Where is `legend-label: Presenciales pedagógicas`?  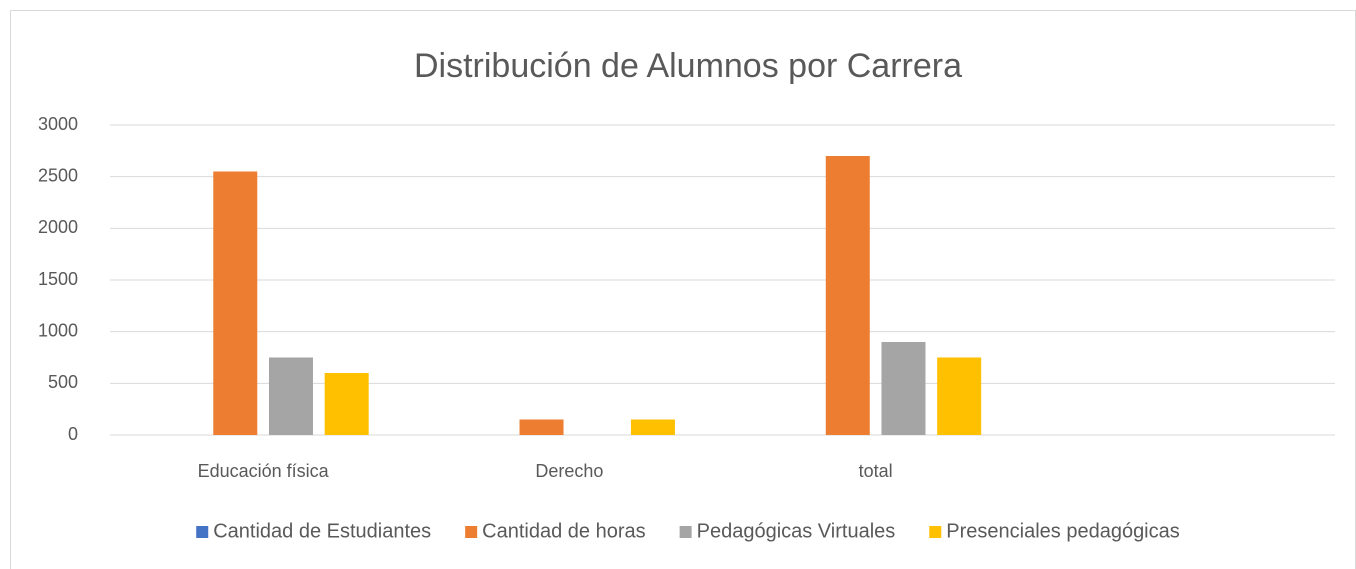
legend-label: Presenciales pedagógicas is located at coordinates (1063, 531).